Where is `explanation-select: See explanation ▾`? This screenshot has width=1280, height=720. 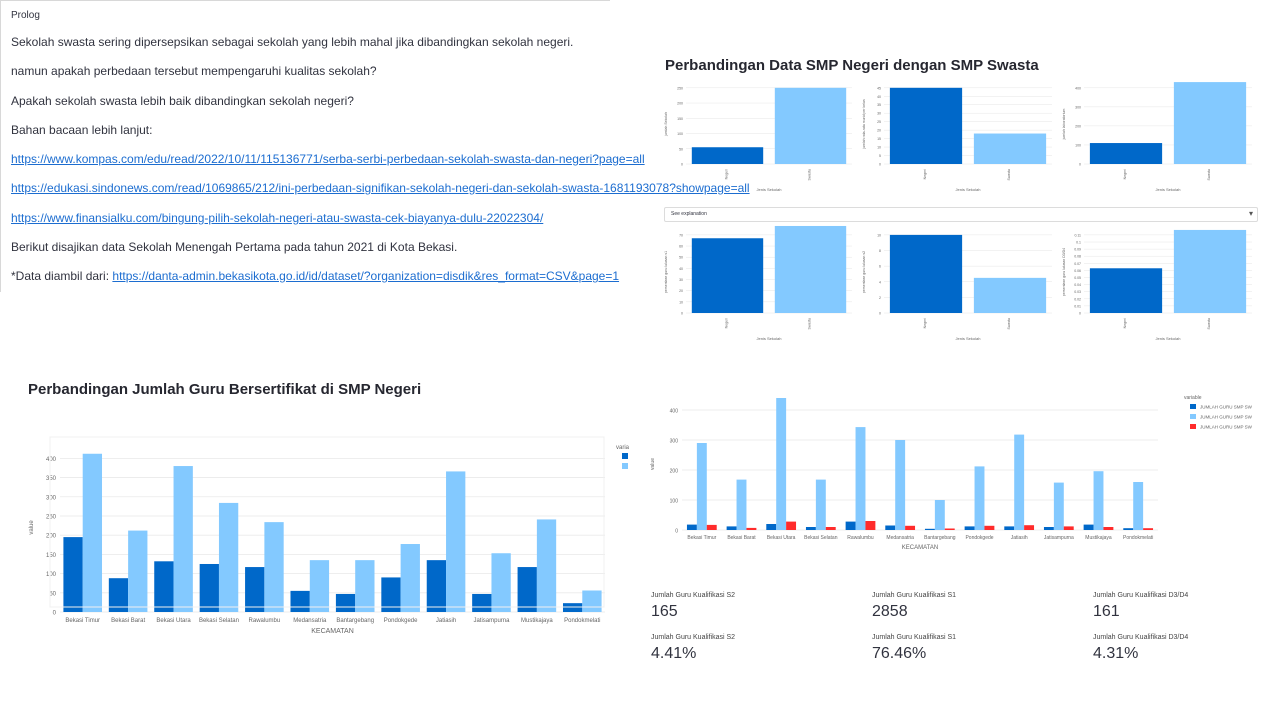
explanation-select: See explanation ▾ is located at coordinates (961, 214).